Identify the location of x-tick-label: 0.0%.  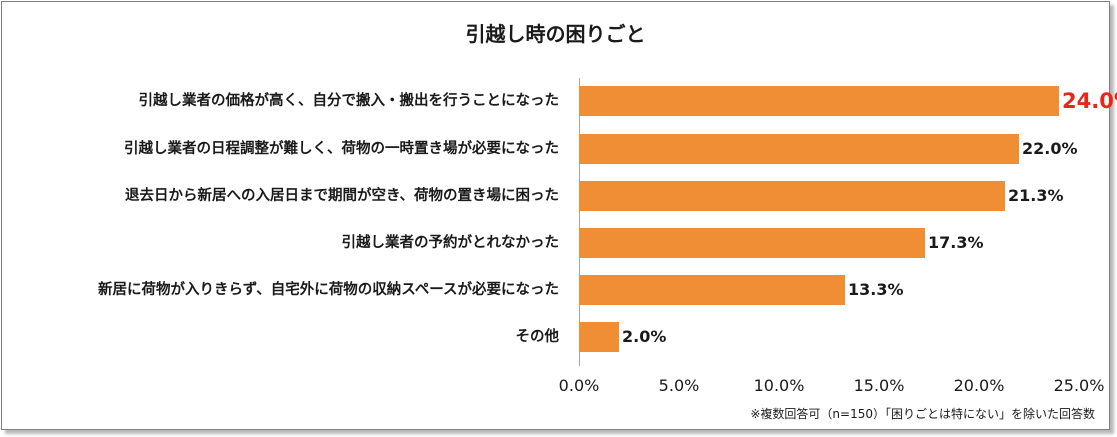
(579, 385).